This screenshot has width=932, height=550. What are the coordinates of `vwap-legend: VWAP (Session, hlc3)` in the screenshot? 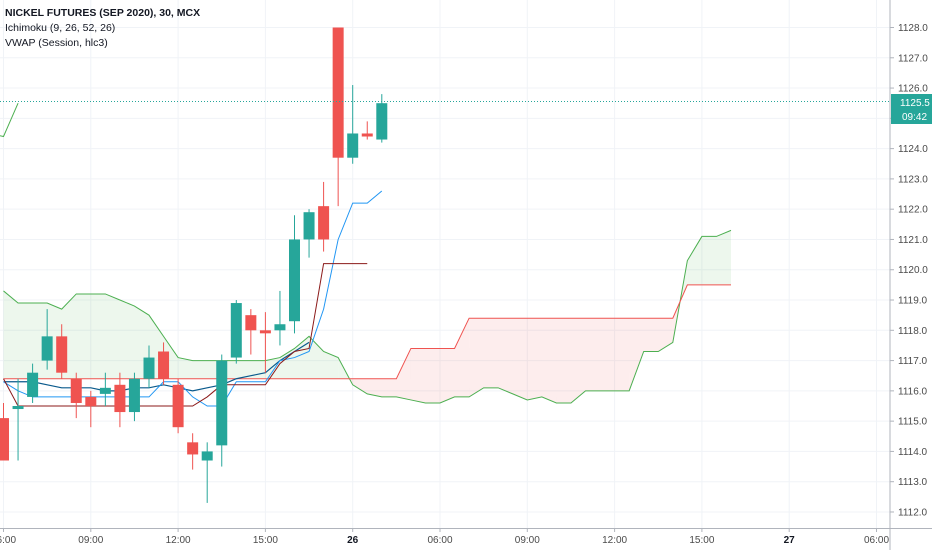 It's located at (56, 43).